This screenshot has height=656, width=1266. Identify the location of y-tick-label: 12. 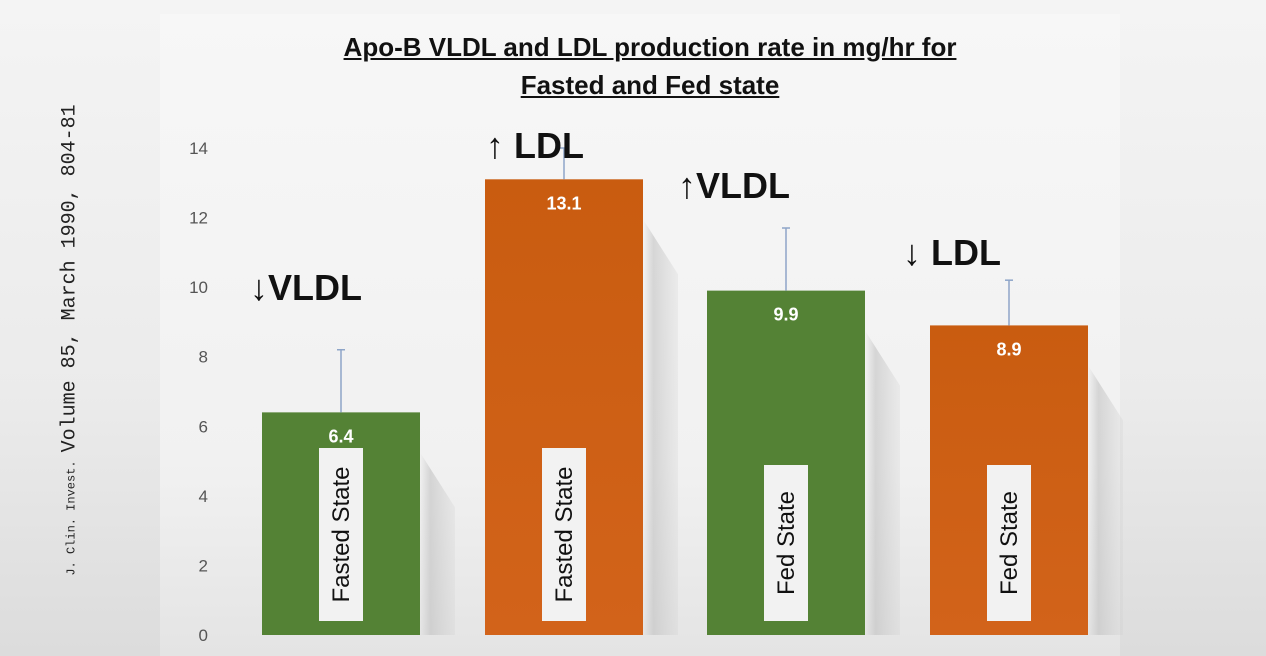
(198, 218).